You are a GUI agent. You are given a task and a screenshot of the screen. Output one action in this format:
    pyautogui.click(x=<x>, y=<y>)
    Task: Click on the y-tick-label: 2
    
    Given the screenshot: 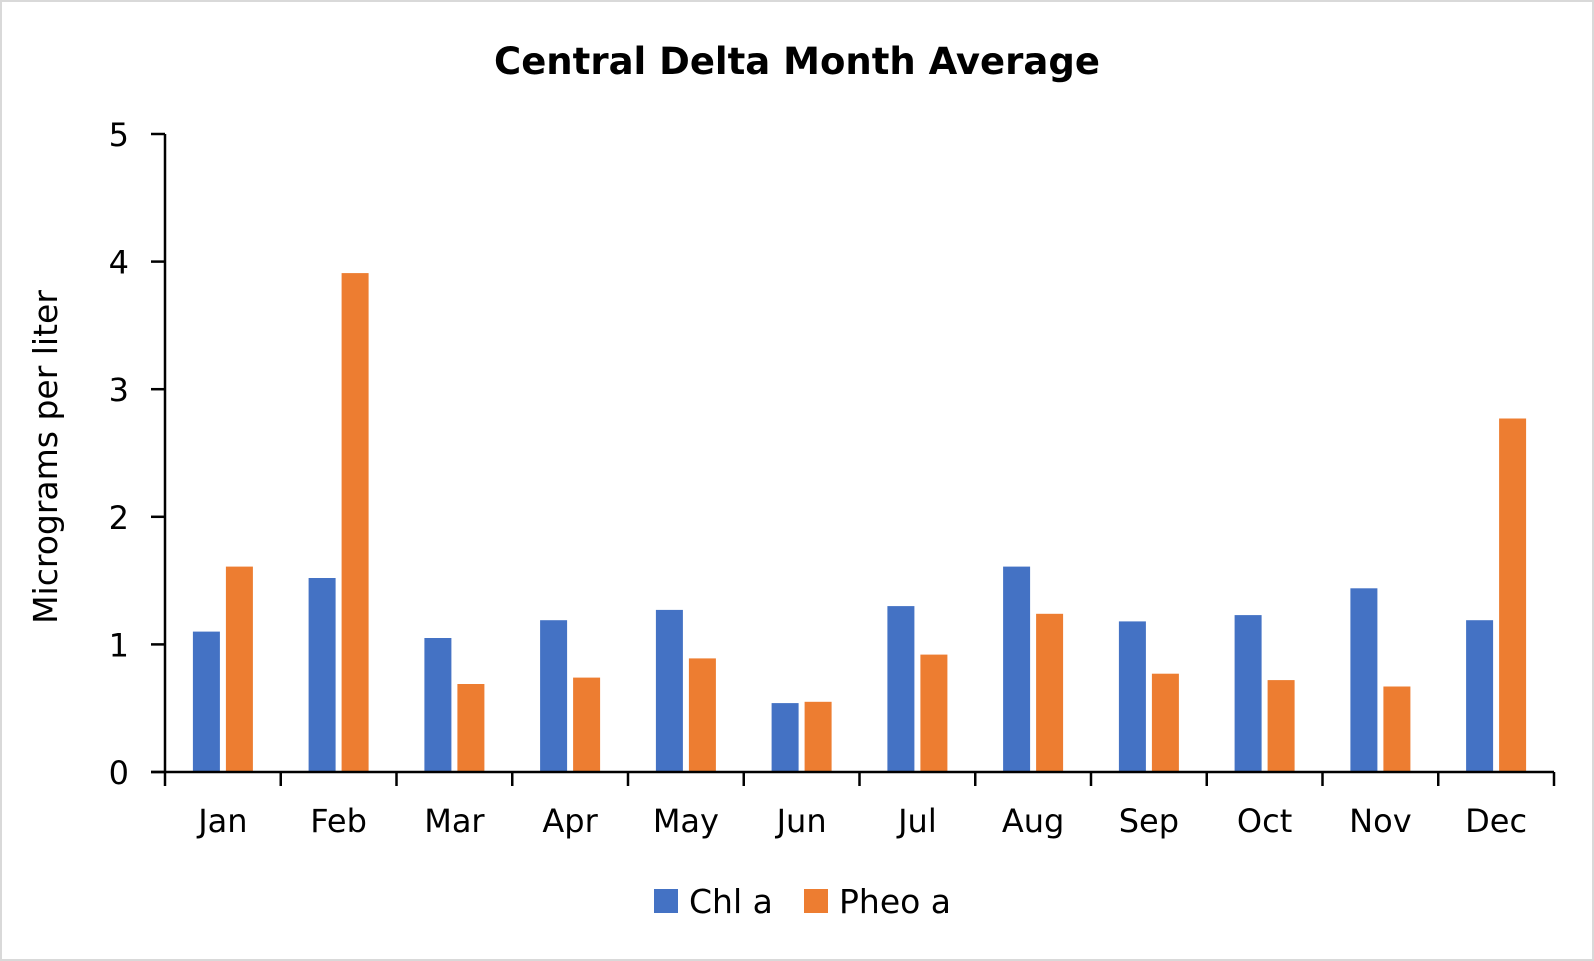 What is the action you would take?
    pyautogui.click(x=119, y=518)
    